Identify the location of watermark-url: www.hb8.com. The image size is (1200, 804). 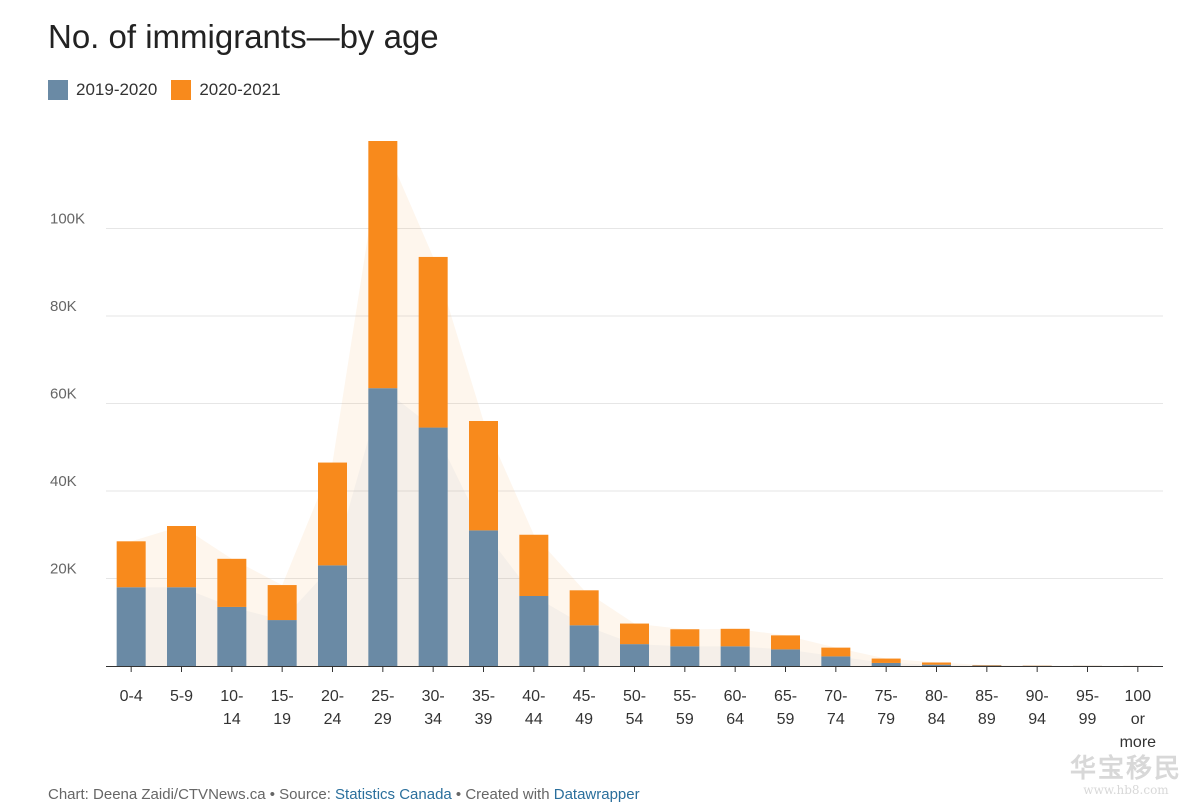
(1126, 790).